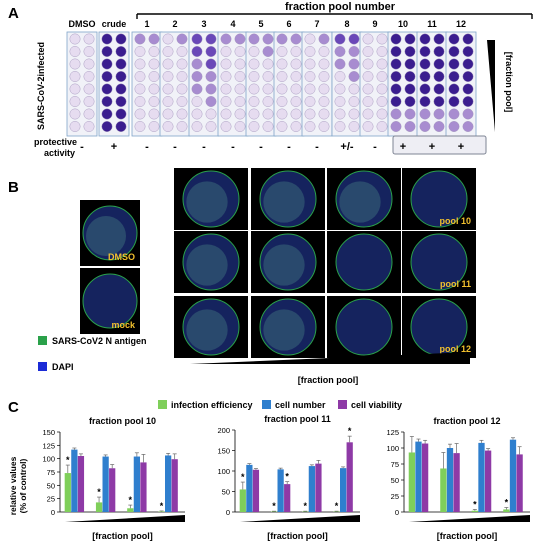 This screenshot has width=550, height=548. What do you see at coordinates (300, 405) in the screenshot?
I see `legend-label-cell-number: cell number` at bounding box center [300, 405].